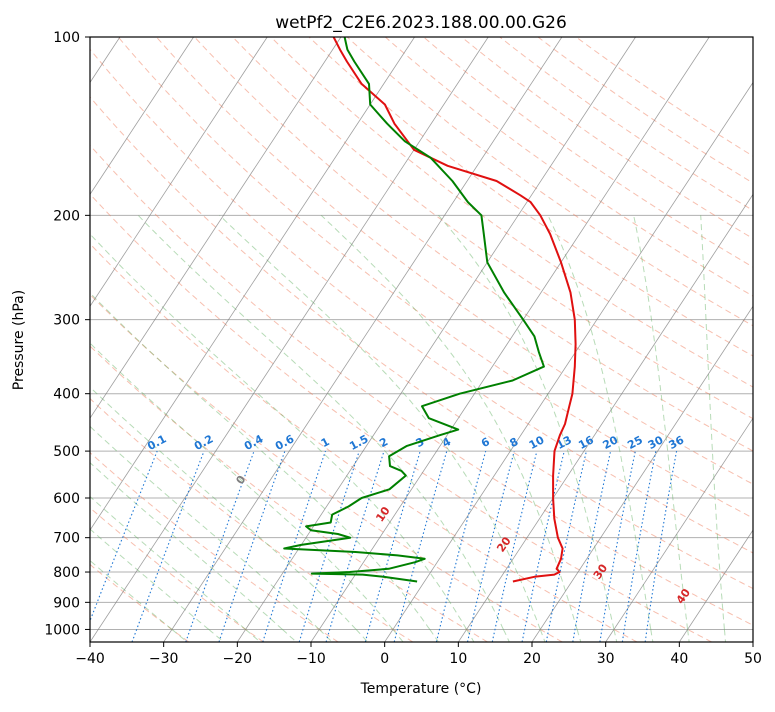 The height and width of the screenshot is (712, 775). What do you see at coordinates (66, 395) in the screenshot?
I see `y-tick-label: 400` at bounding box center [66, 395].